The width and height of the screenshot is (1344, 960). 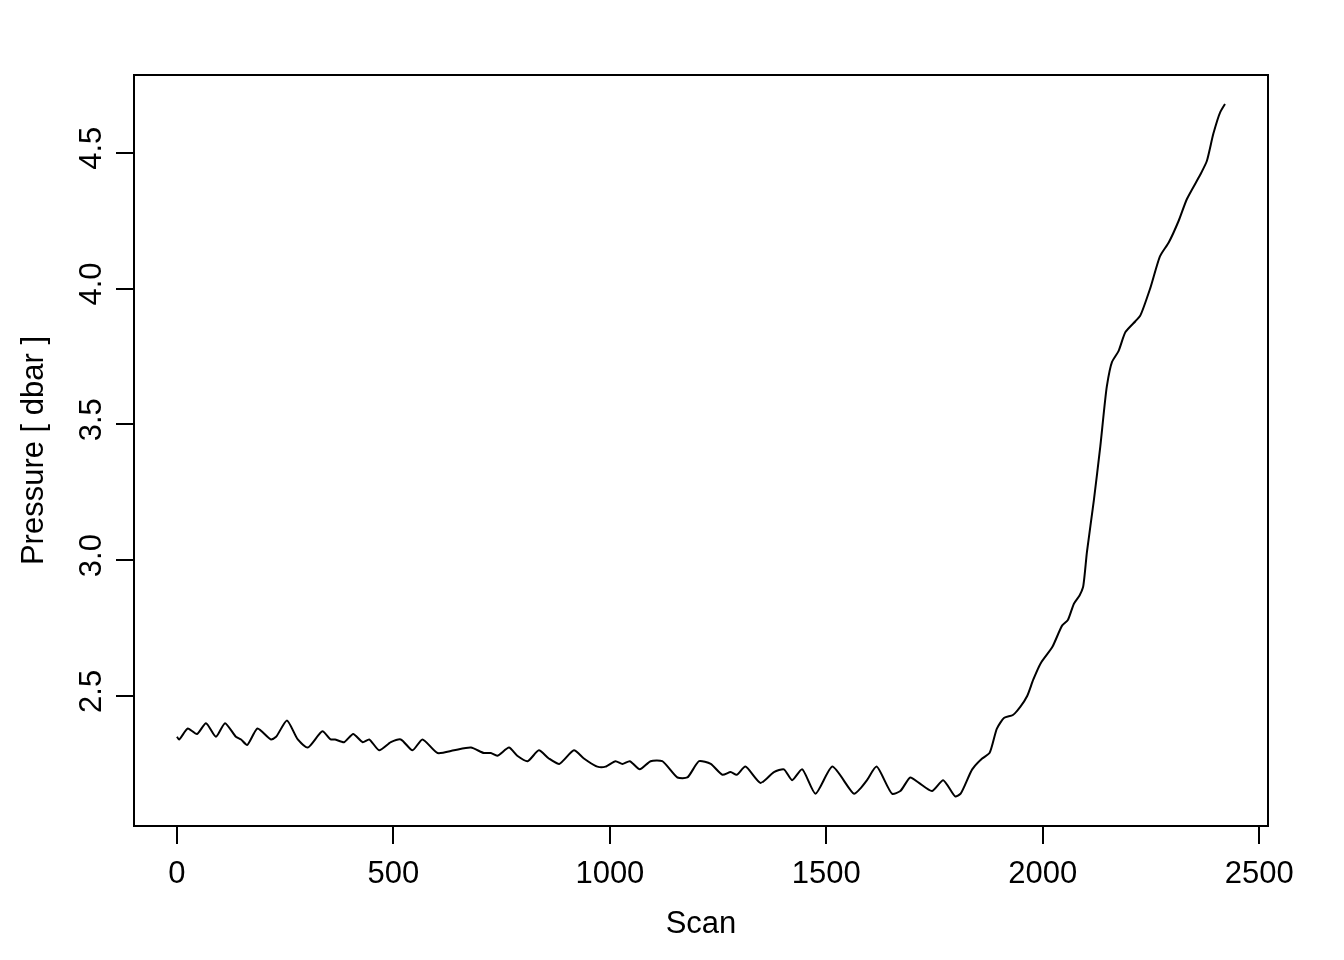 I want to click on x-tick-label: 2000, so click(x=1043, y=873).